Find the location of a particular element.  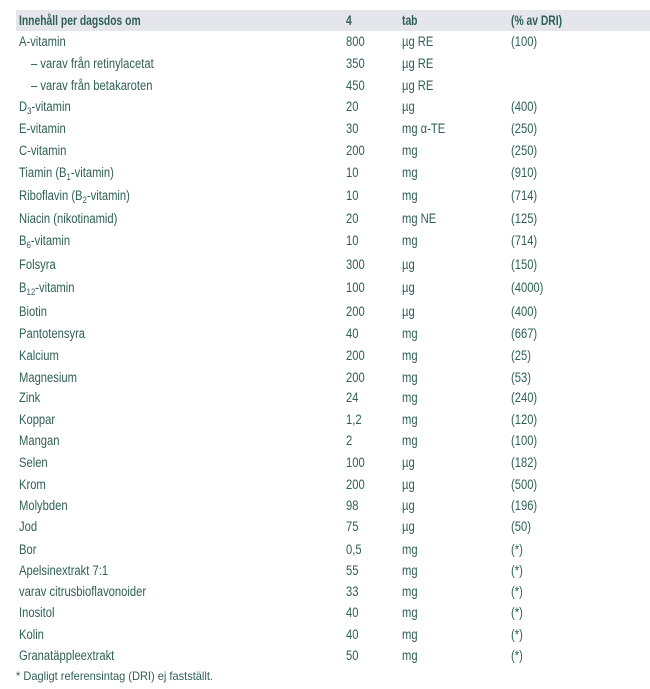

nutrient-name: Tiamin (B1-vitamin) is located at coordinates (66, 174).